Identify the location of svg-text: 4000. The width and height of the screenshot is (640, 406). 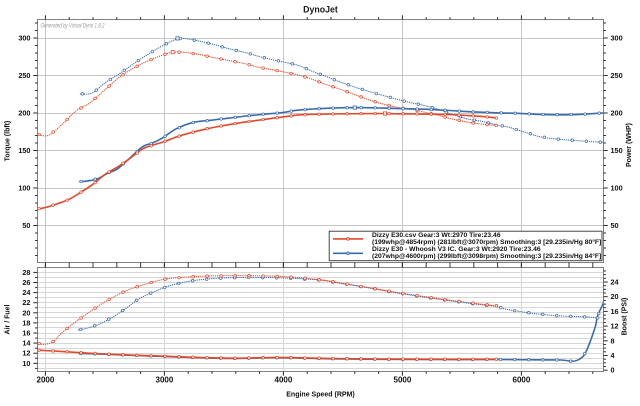
(284, 380).